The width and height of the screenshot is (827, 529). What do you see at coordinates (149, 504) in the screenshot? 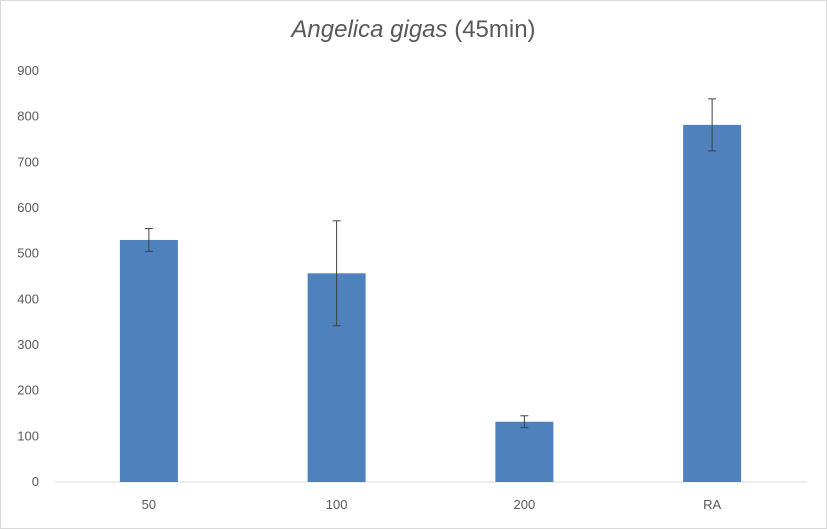
I see `x-tick-label: 50` at bounding box center [149, 504].